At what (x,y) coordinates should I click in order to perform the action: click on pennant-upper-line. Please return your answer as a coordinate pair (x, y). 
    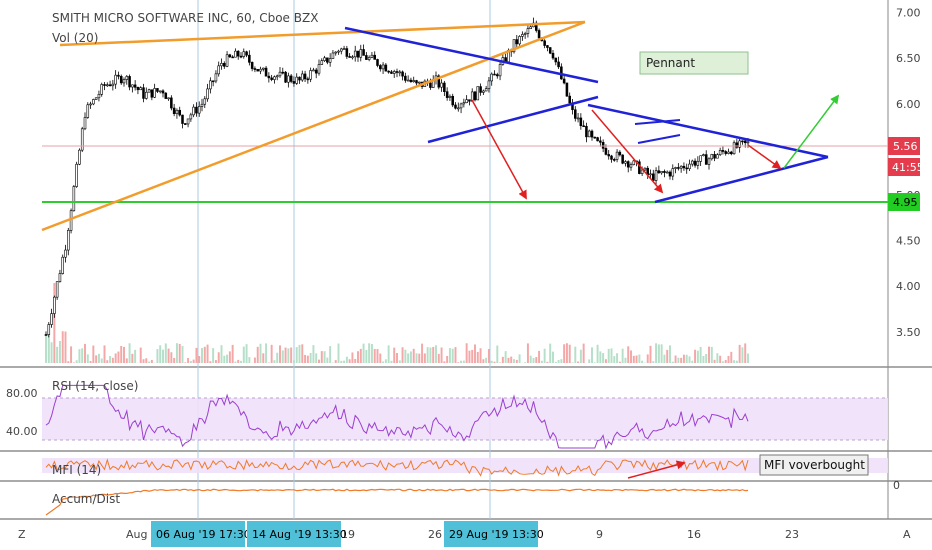
    Looking at the image, I should click on (708, 131).